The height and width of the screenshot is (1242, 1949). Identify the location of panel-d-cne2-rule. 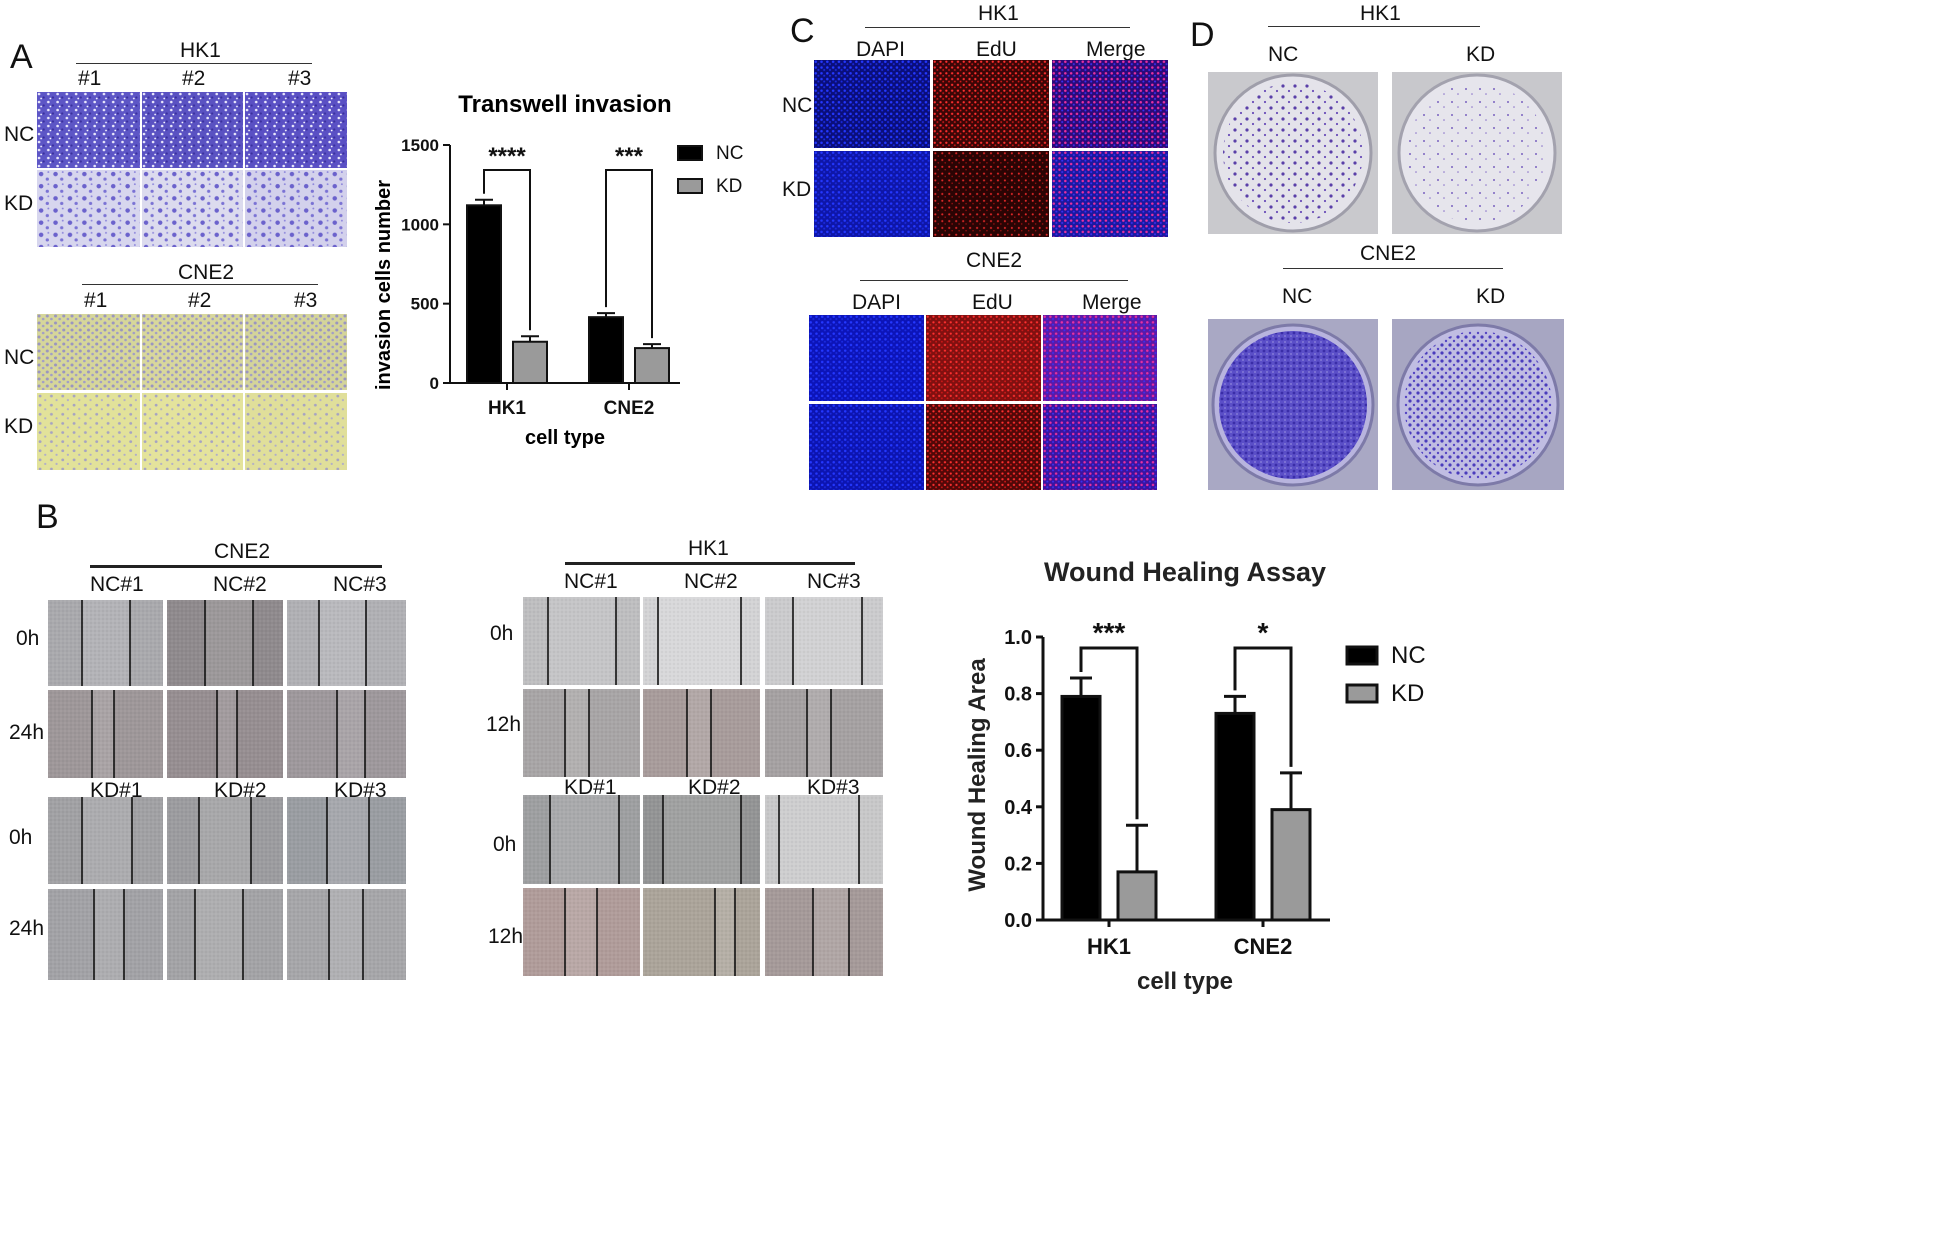
(1393, 268).